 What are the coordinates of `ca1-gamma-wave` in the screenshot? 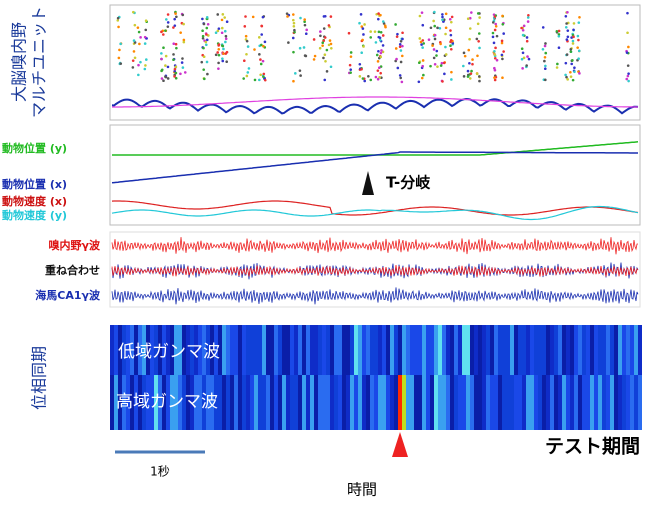 It's located at (375, 296).